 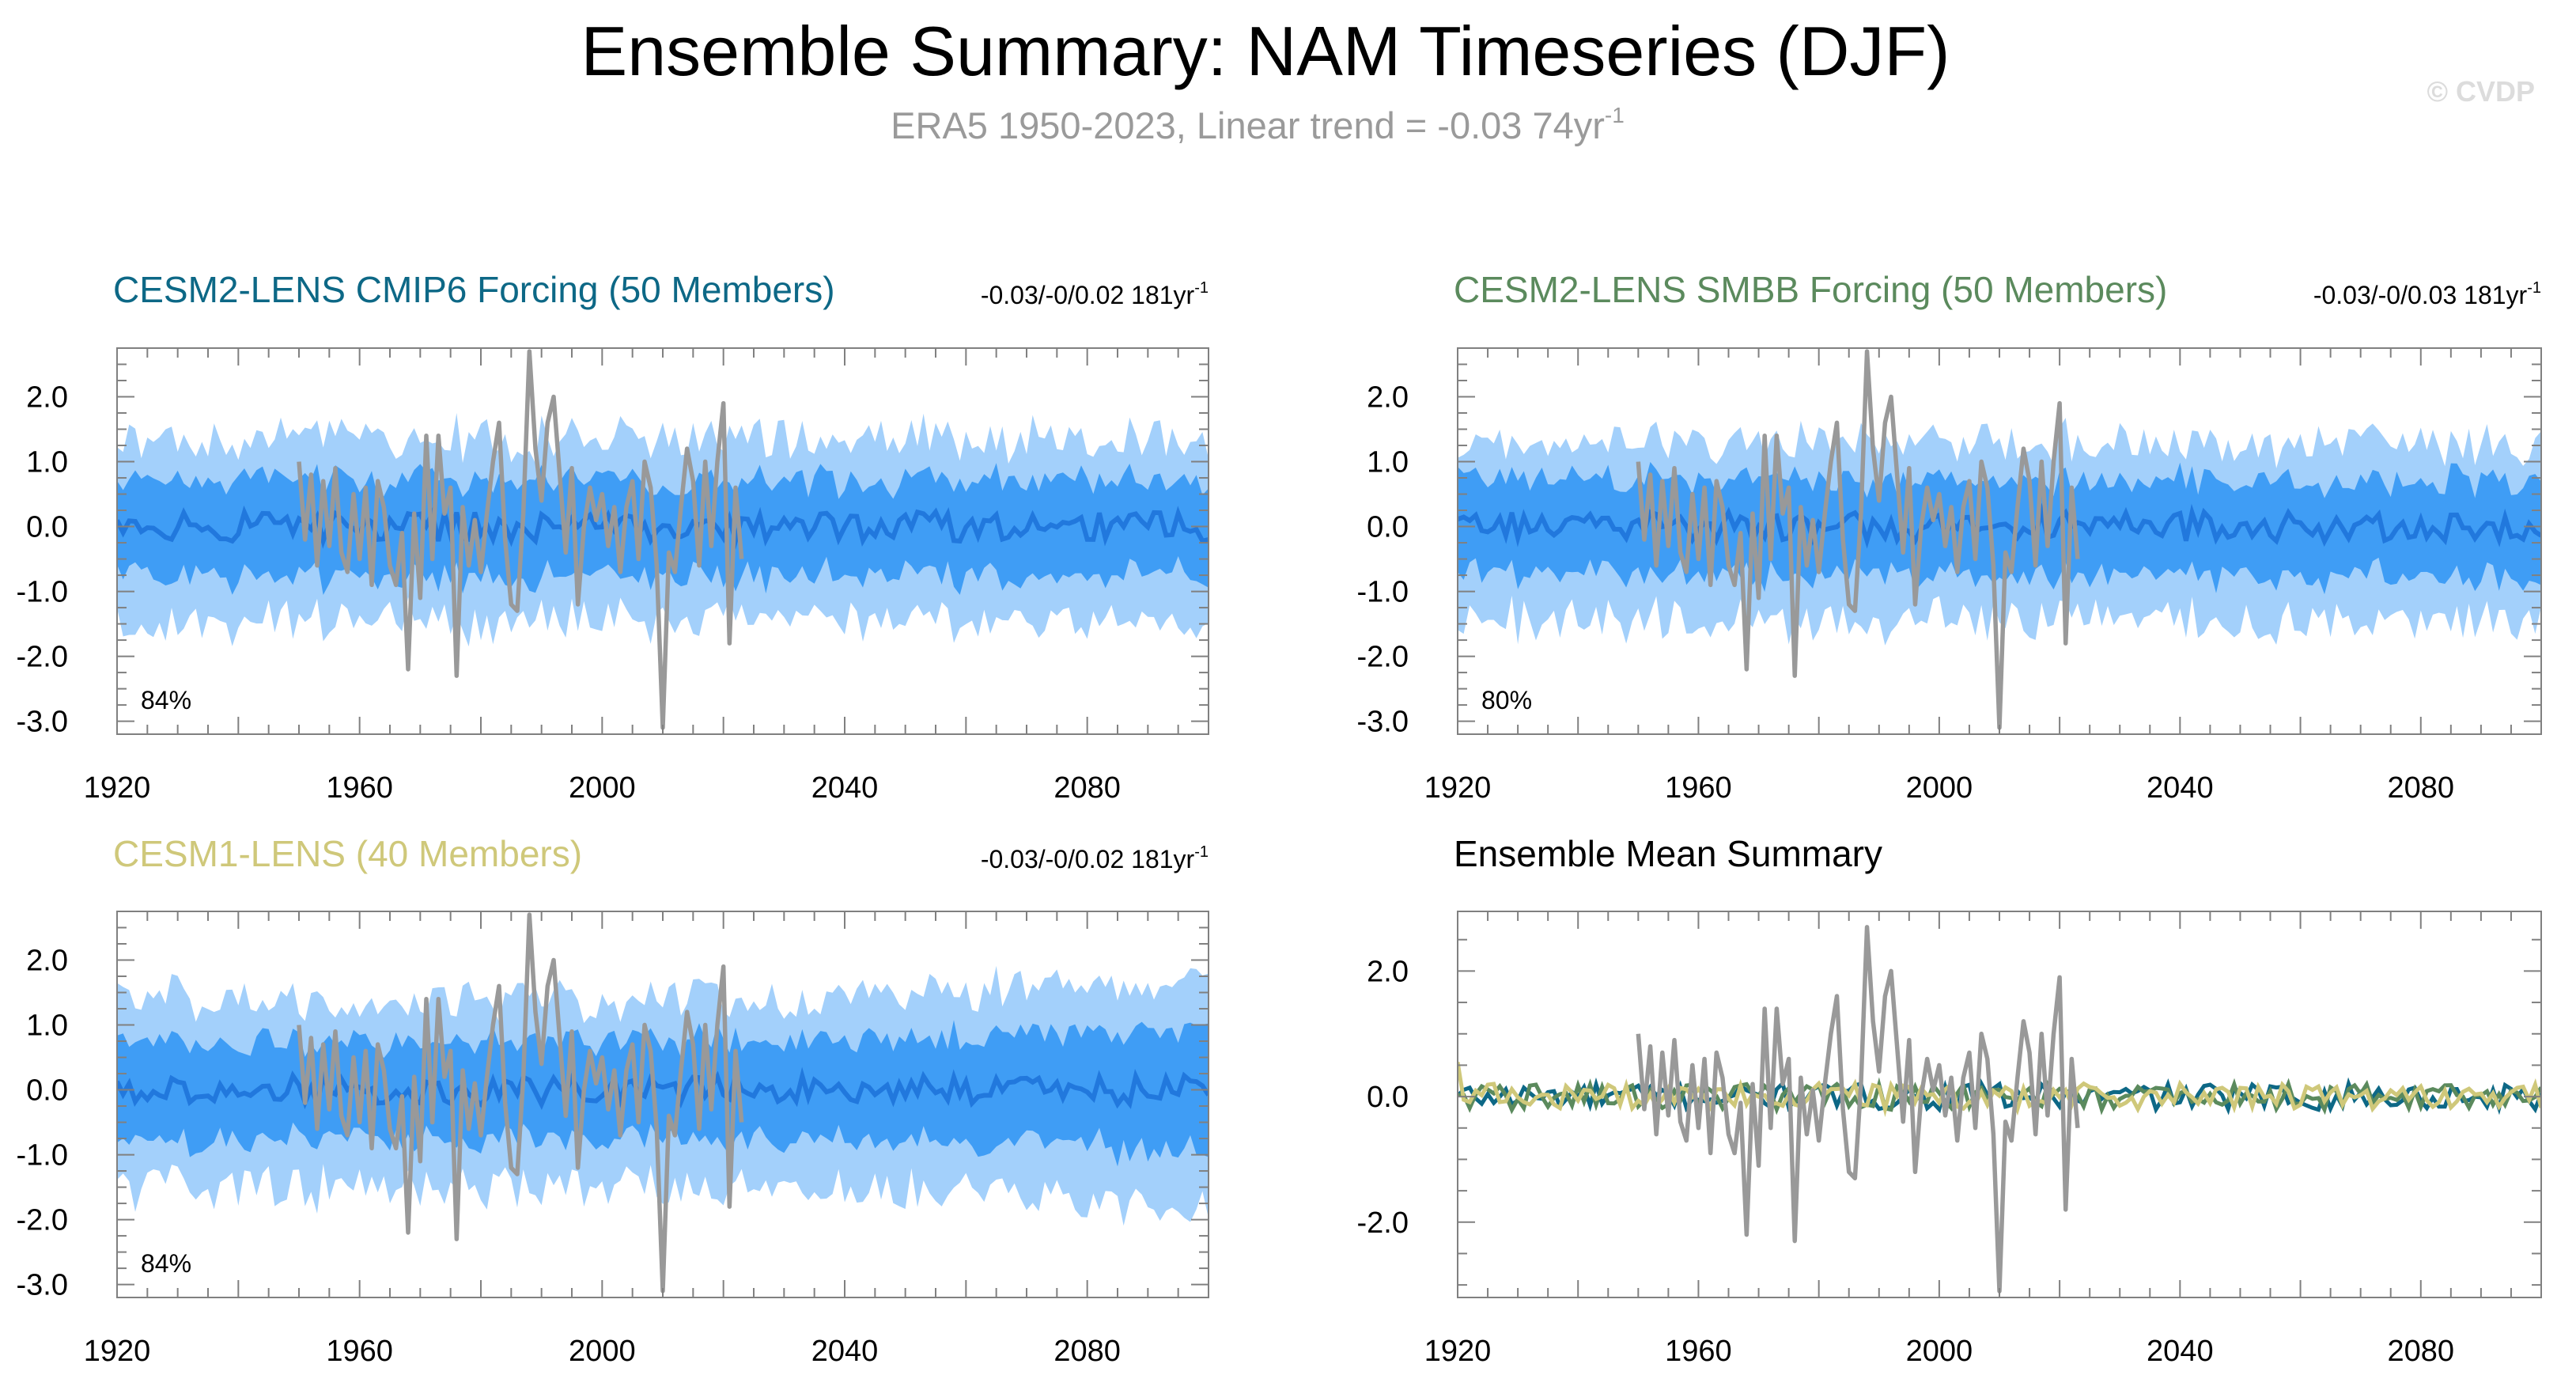 What do you see at coordinates (1265, 51) in the screenshot?
I see `main-title: Ensemble Summary: NAM Timeseries (DJF)` at bounding box center [1265, 51].